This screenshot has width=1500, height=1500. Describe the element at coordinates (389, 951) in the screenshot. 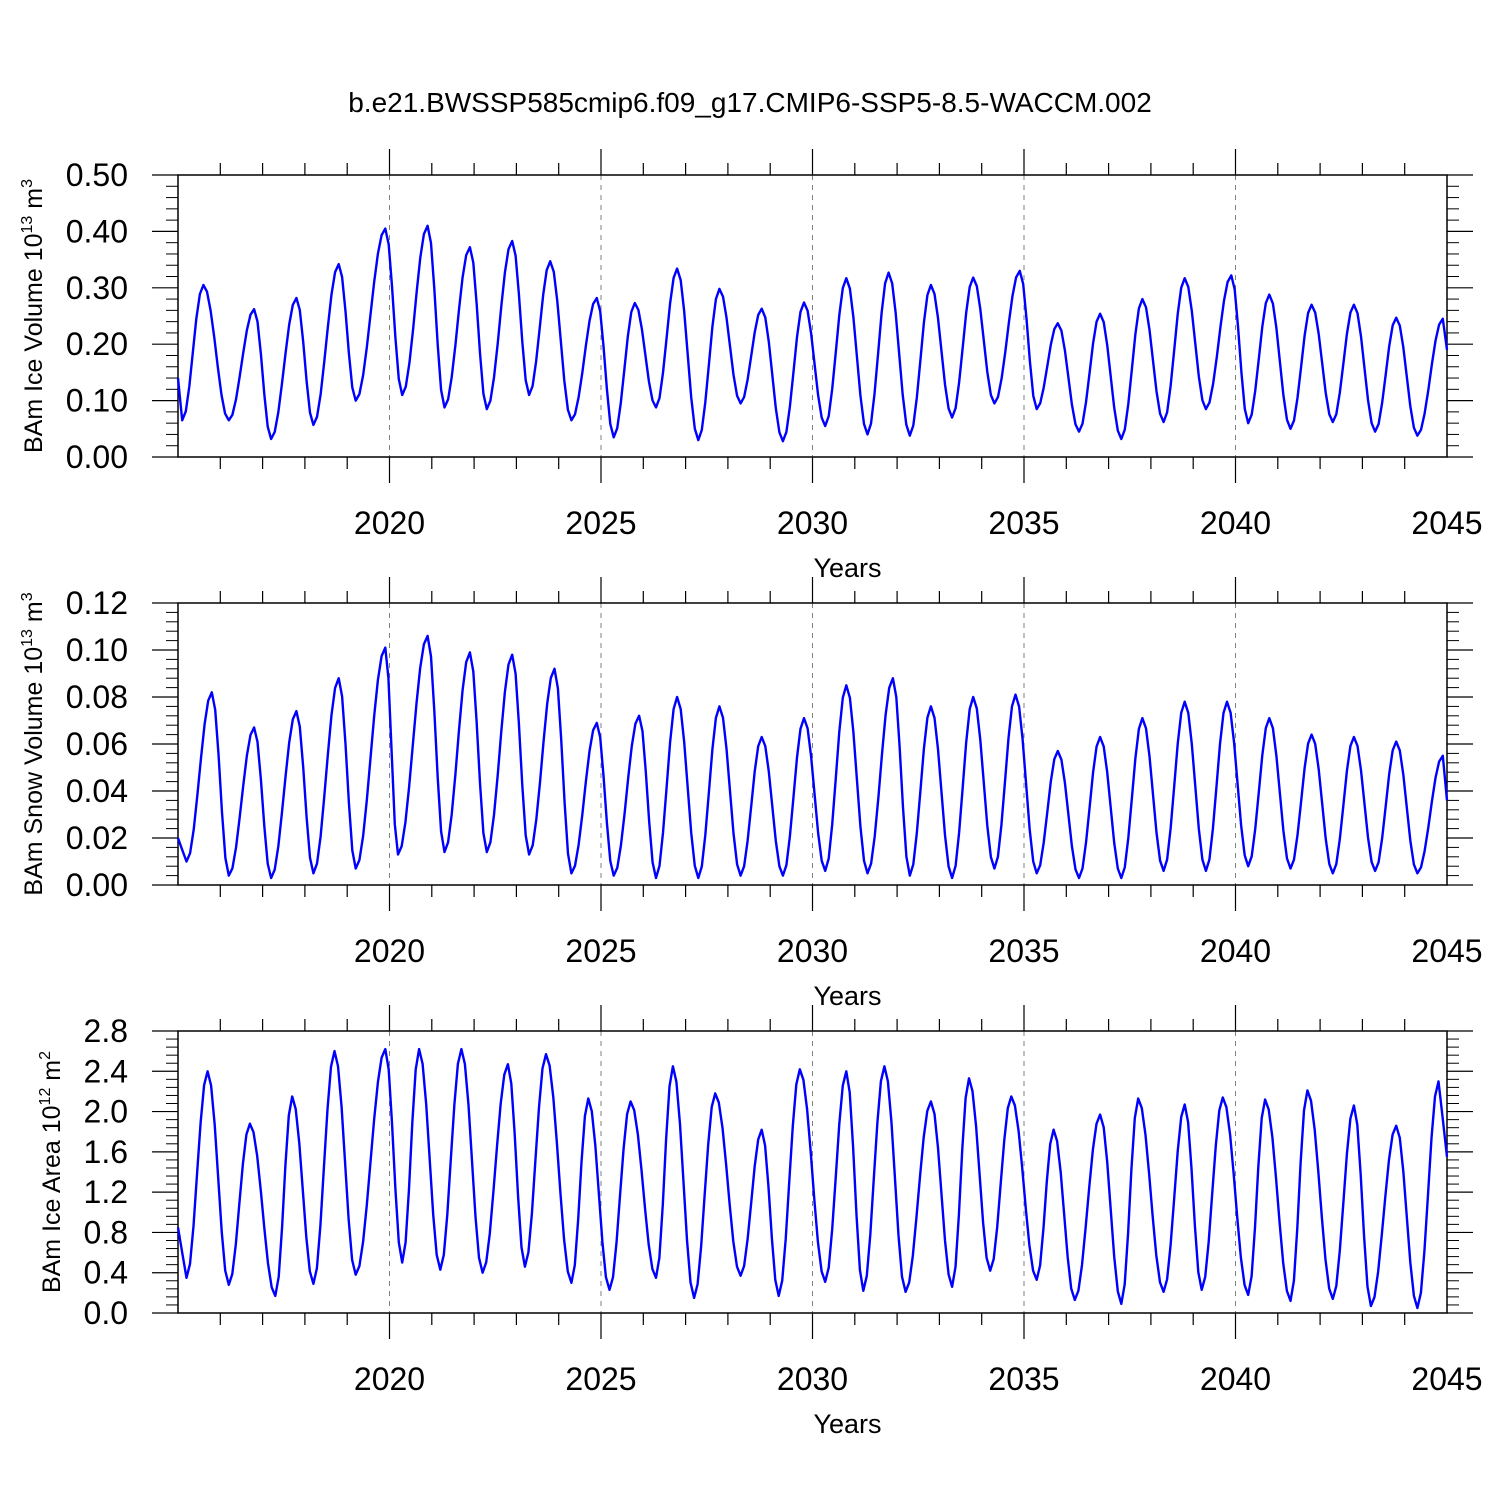

I see `snow-volume-xtick-label: 2020` at that location.